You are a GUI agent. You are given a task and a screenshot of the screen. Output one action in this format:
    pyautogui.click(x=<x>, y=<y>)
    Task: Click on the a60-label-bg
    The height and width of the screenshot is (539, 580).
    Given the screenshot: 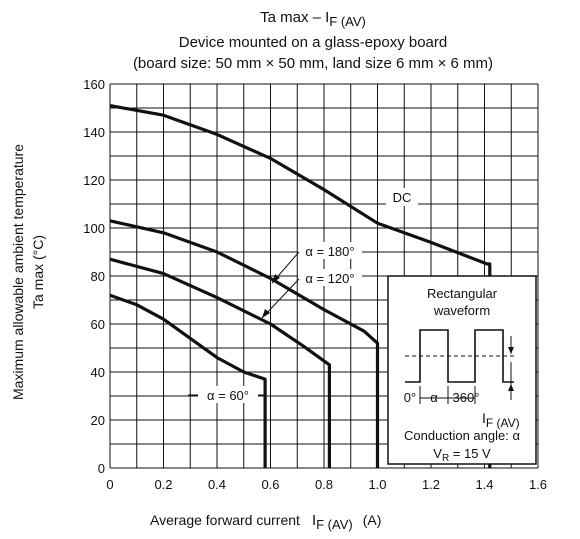 What is the action you would take?
    pyautogui.click(x=228, y=394)
    